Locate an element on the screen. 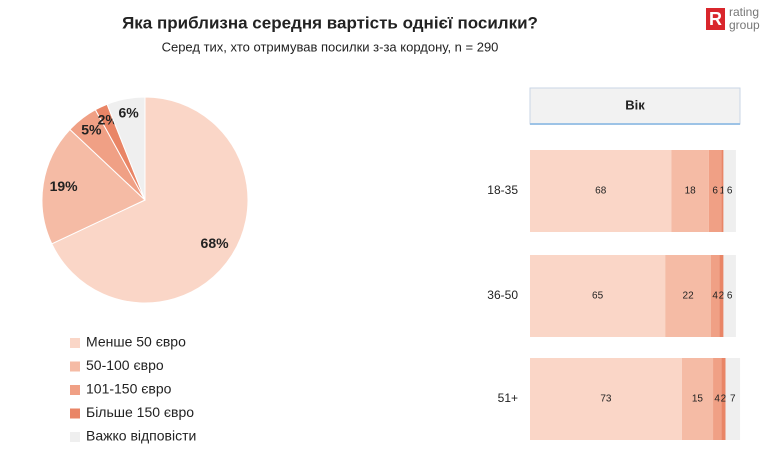 The image size is (780, 455). legend-label: Важко відповісти is located at coordinates (141, 436).